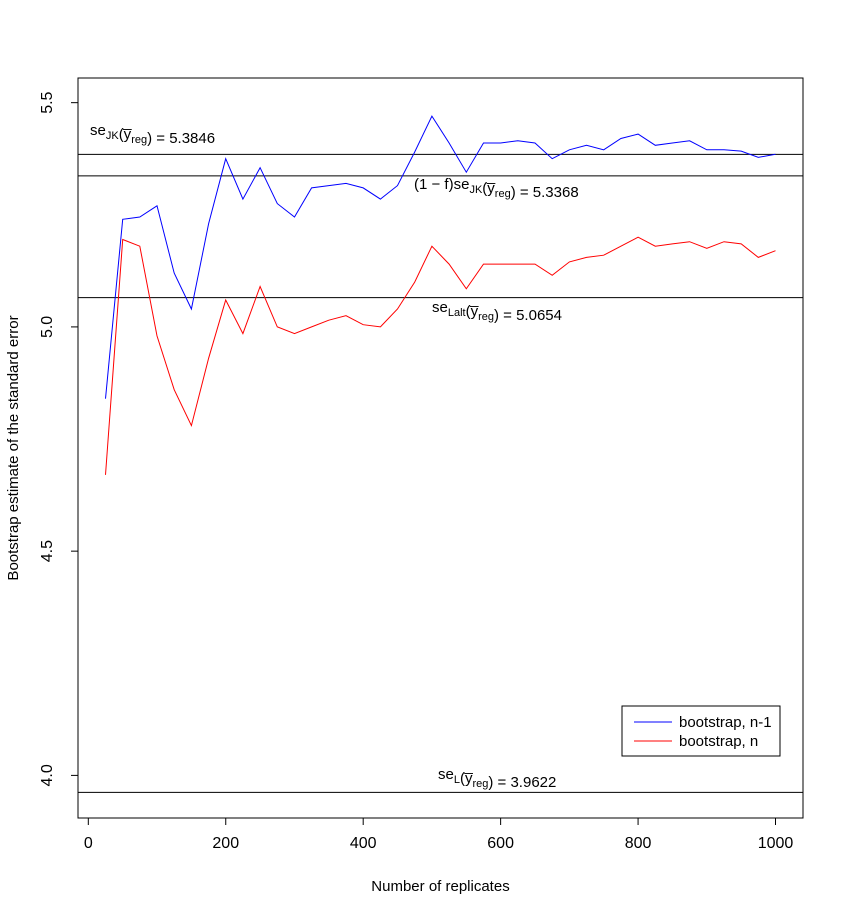  Describe the element at coordinates (497, 778) in the screenshot. I see `reference-label-3: seL(y̅reg) = 3.9622` at that location.